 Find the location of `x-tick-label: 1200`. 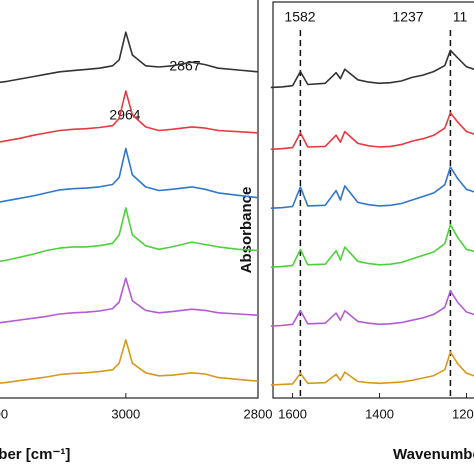

x-tick-label: 1200 is located at coordinates (463, 413).